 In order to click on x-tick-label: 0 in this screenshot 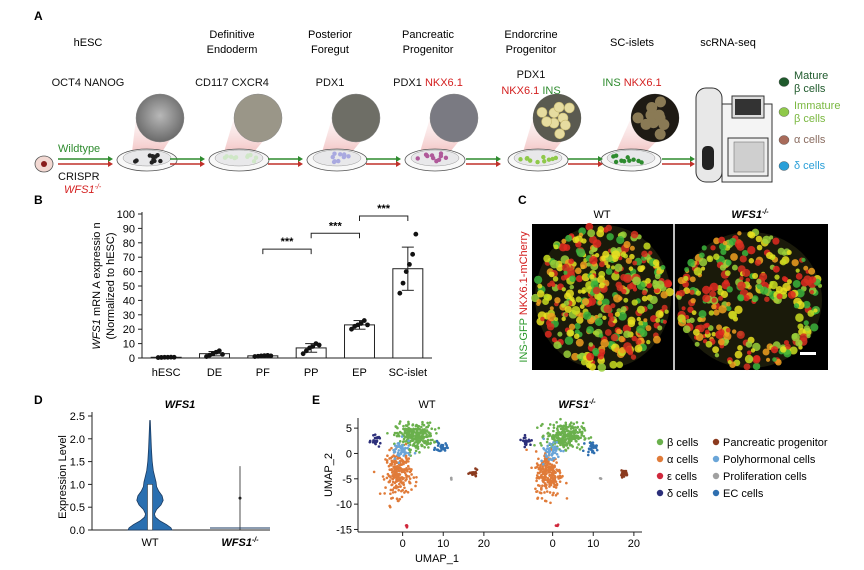, I will do `click(553, 544)`.